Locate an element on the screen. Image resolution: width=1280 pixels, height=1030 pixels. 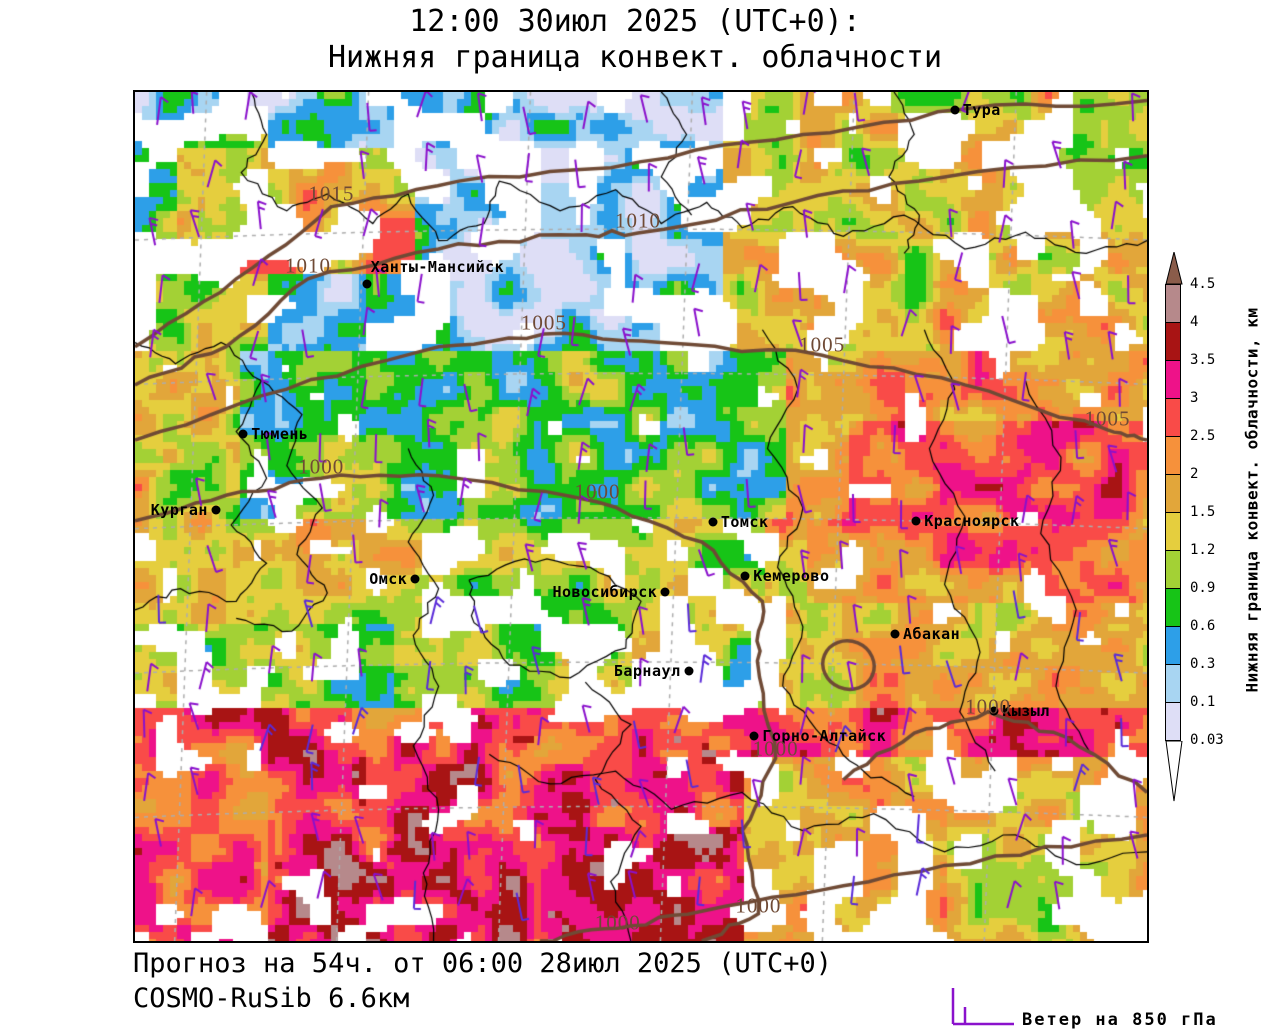
colorbar-tick: 3 is located at coordinates (1194, 398).